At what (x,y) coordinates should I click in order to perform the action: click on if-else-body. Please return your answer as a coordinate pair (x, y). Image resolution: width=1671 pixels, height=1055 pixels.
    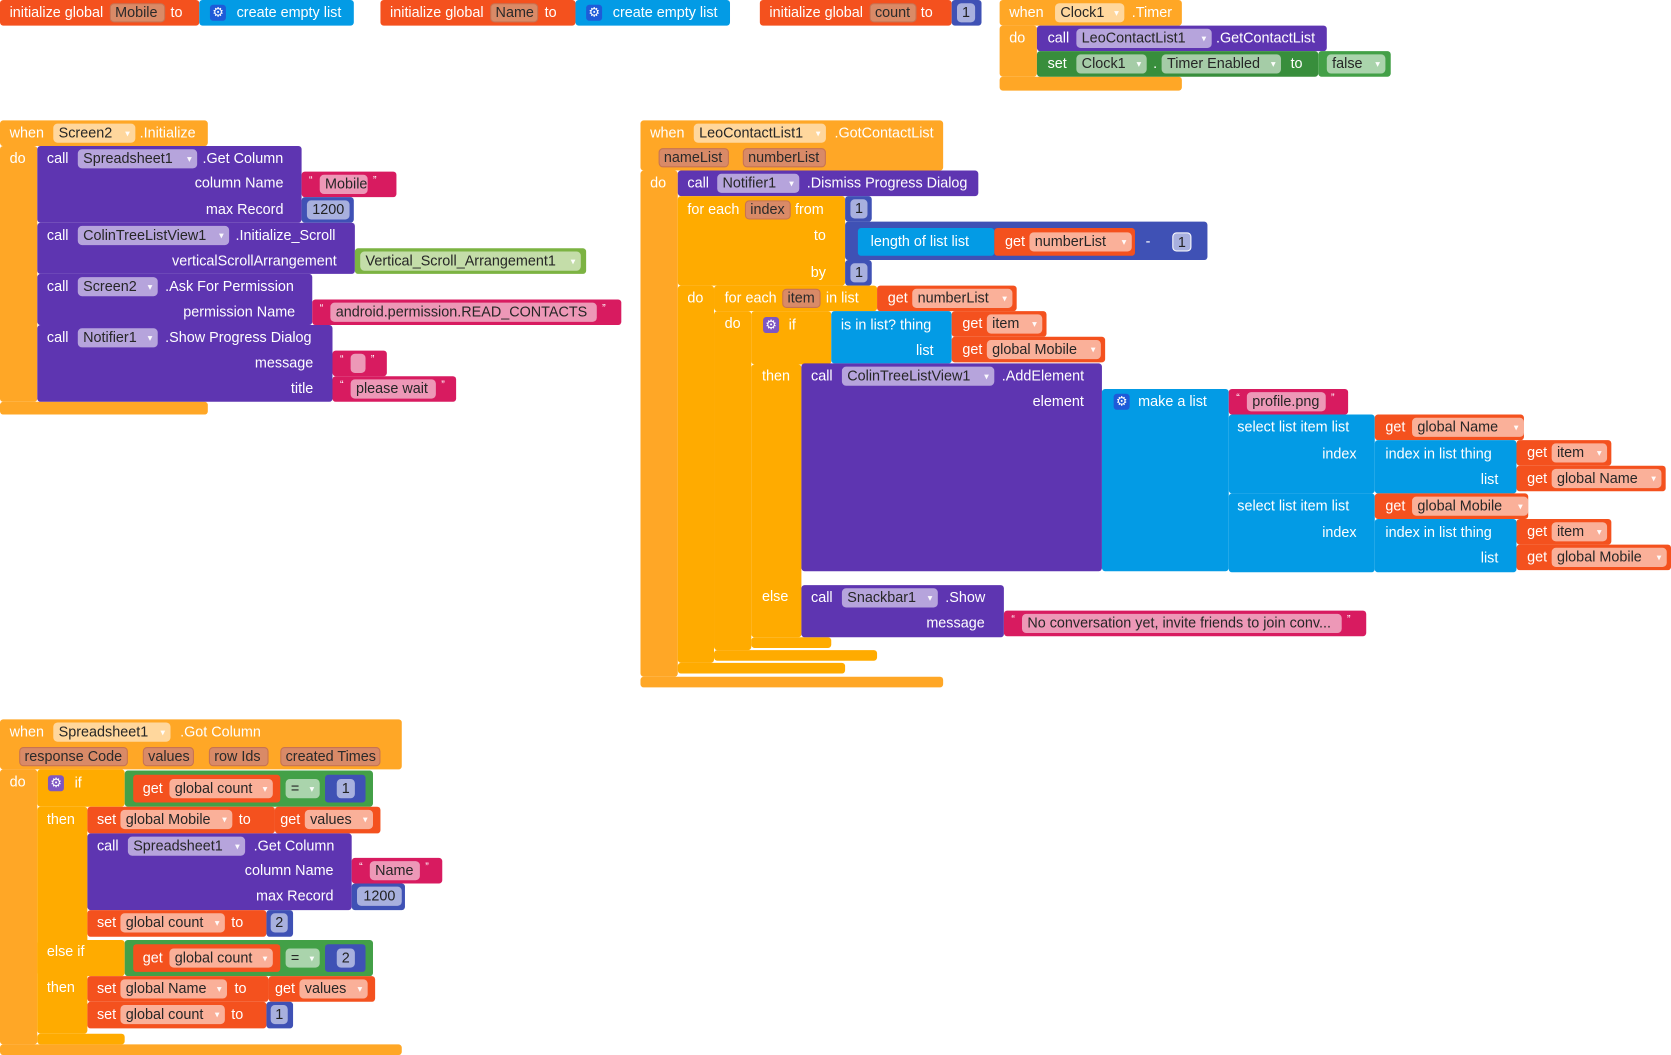
    Looking at the image, I should click on (776, 501).